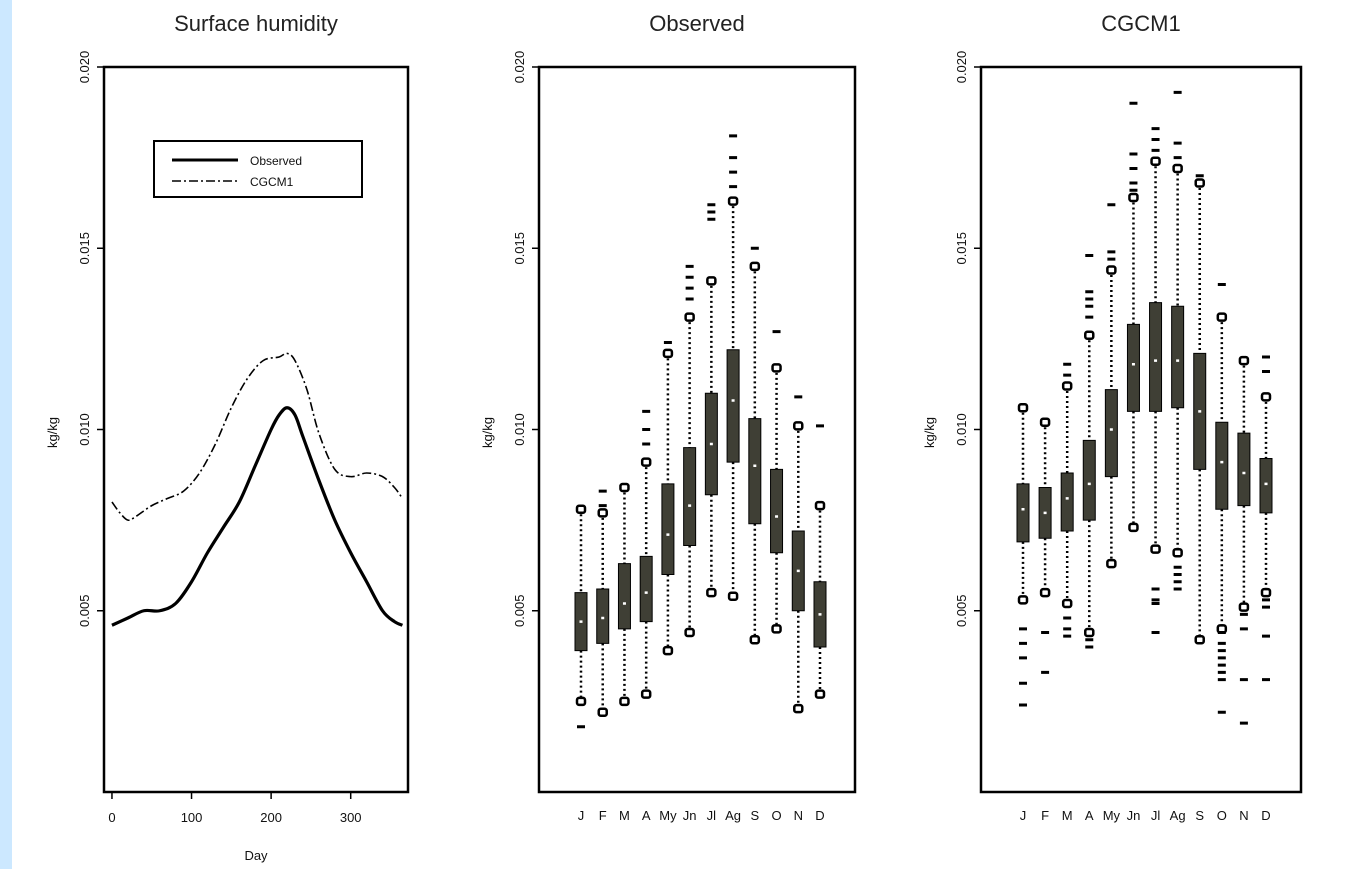 The width and height of the screenshot is (1349, 869). I want to click on box-M, so click(624, 594).